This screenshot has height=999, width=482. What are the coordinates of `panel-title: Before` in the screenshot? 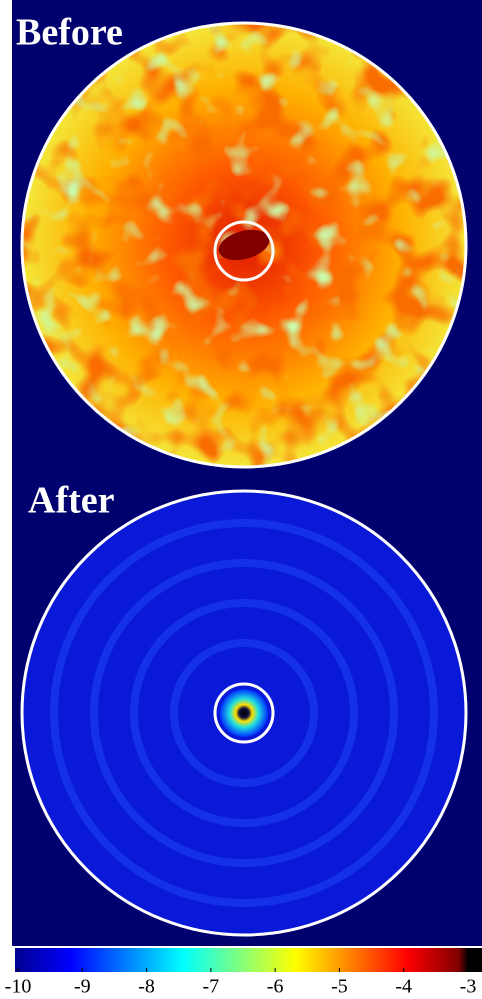 It's located at (69, 33).